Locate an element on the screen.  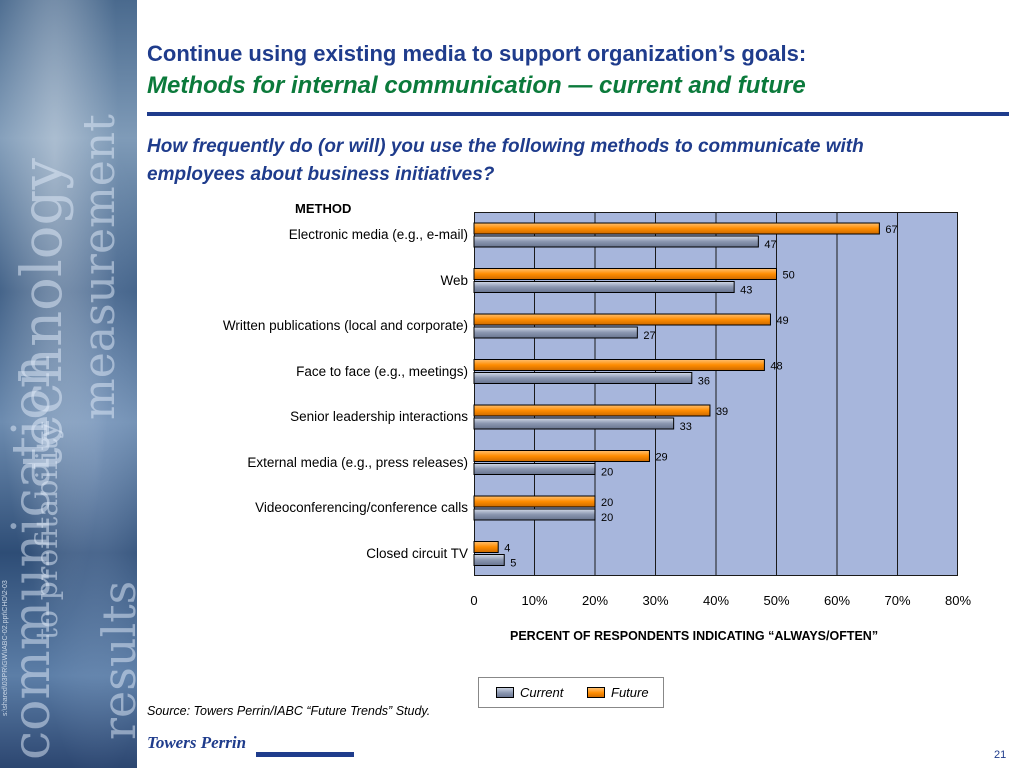
data-label-future-6: 20 is located at coordinates (607, 503).